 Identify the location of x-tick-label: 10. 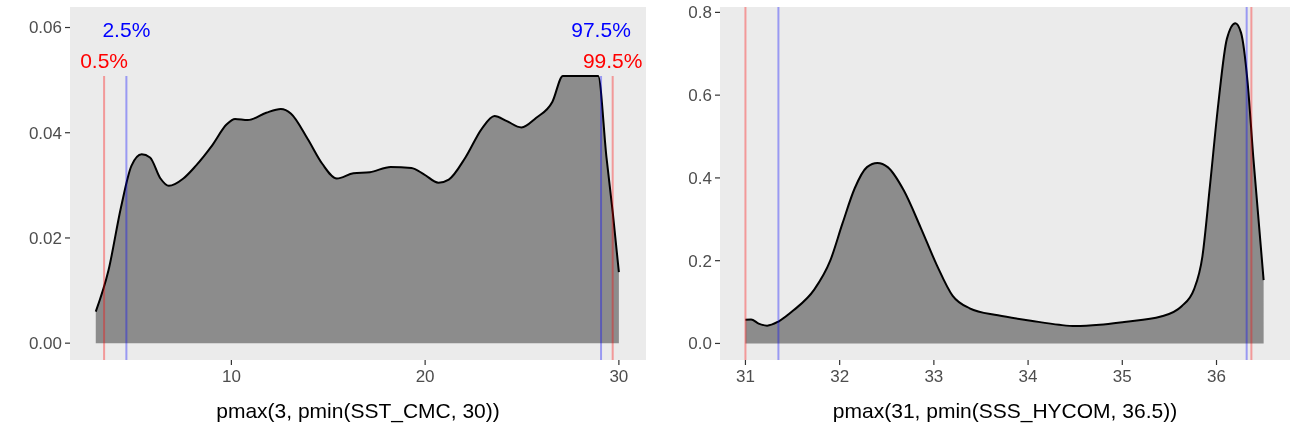
(231, 376).